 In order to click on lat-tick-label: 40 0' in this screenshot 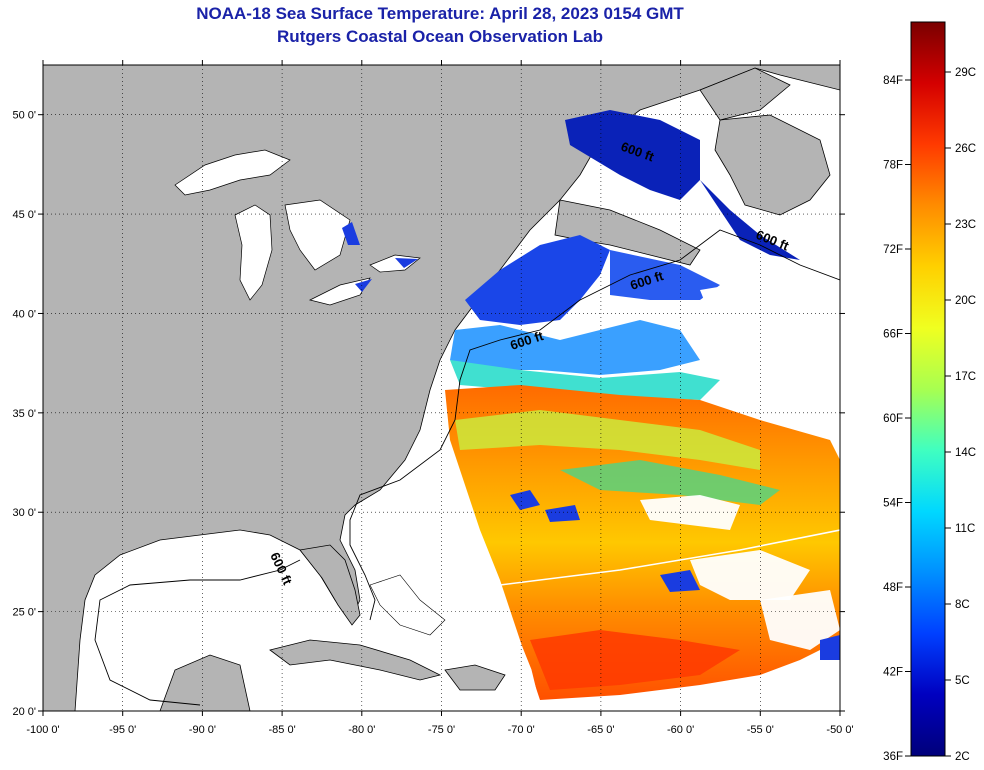, I will do `click(24, 314)`.